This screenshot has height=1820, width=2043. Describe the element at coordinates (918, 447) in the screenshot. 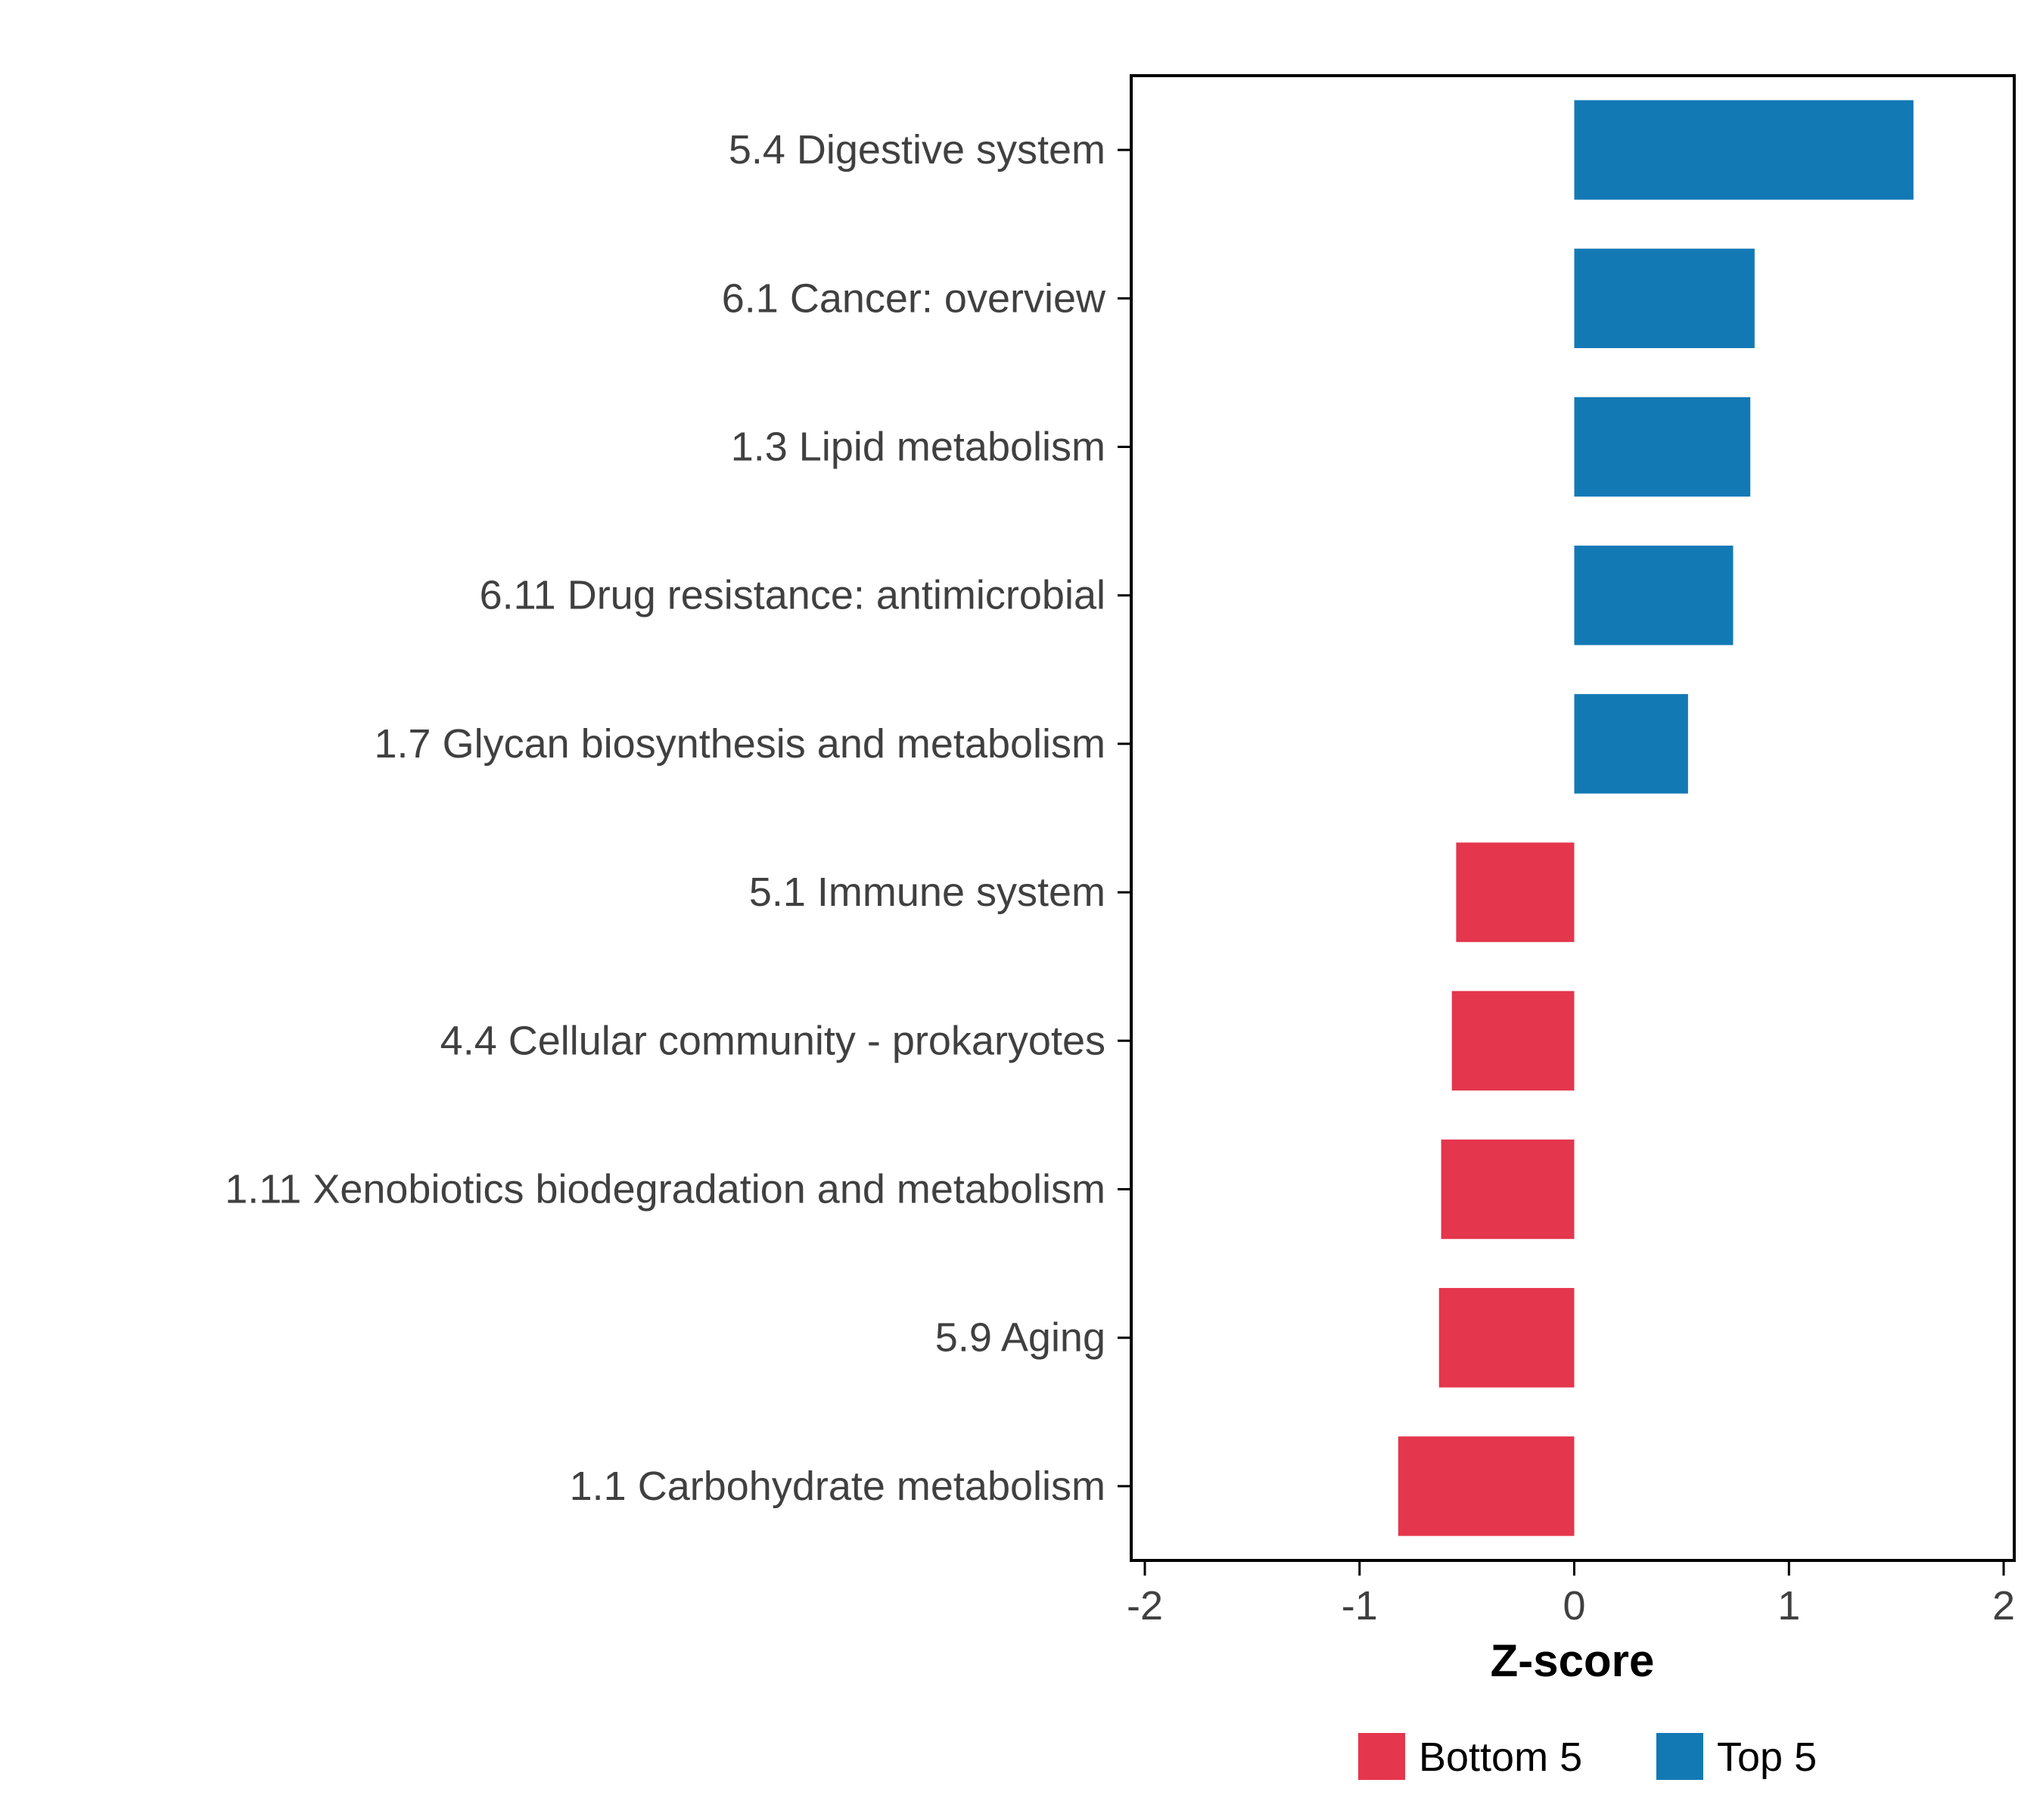

I see `category-label-3: 1.3 Lipid metabolism` at that location.